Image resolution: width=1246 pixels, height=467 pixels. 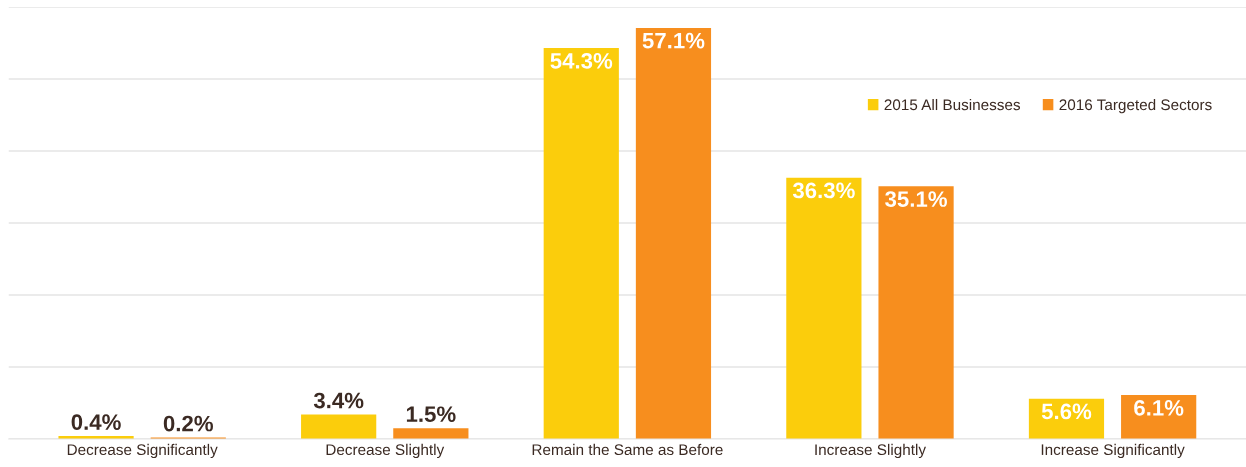 I want to click on data-label: 36.3%, so click(x=823, y=190).